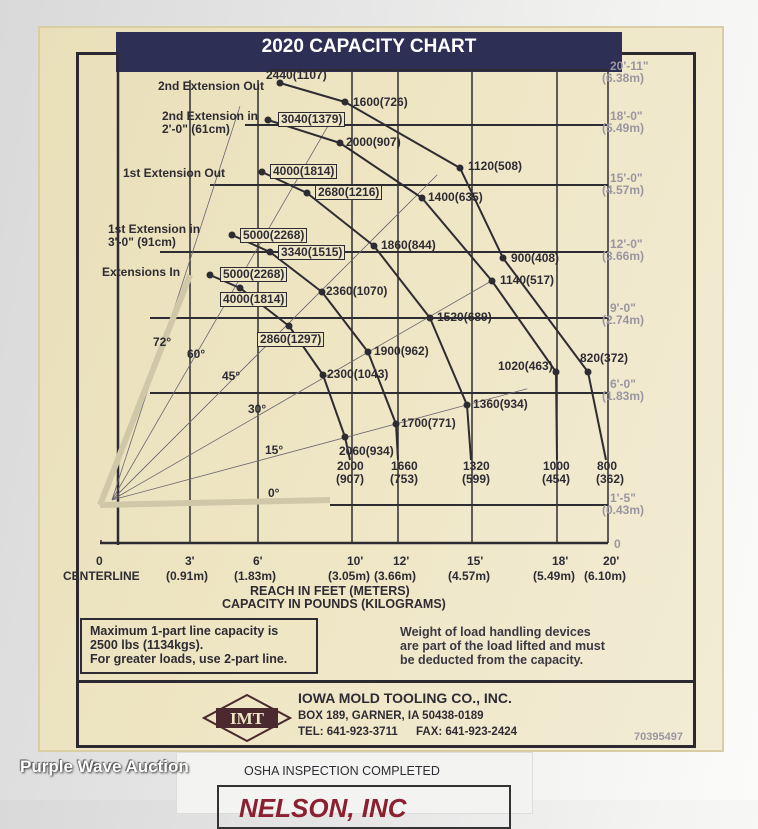  I want to click on capacity-curve-ext1_out, so click(366, 316).